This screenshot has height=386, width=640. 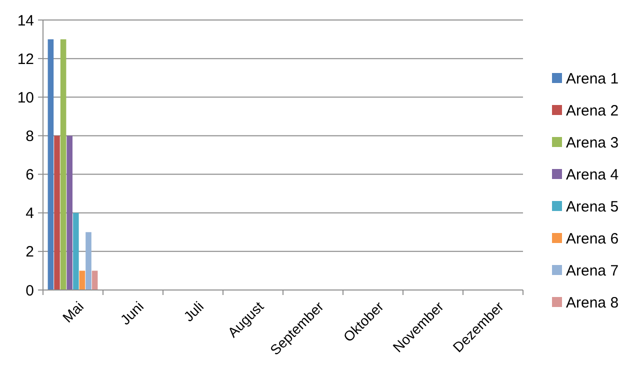 I want to click on legend-label: Arena 1, so click(x=592, y=79).